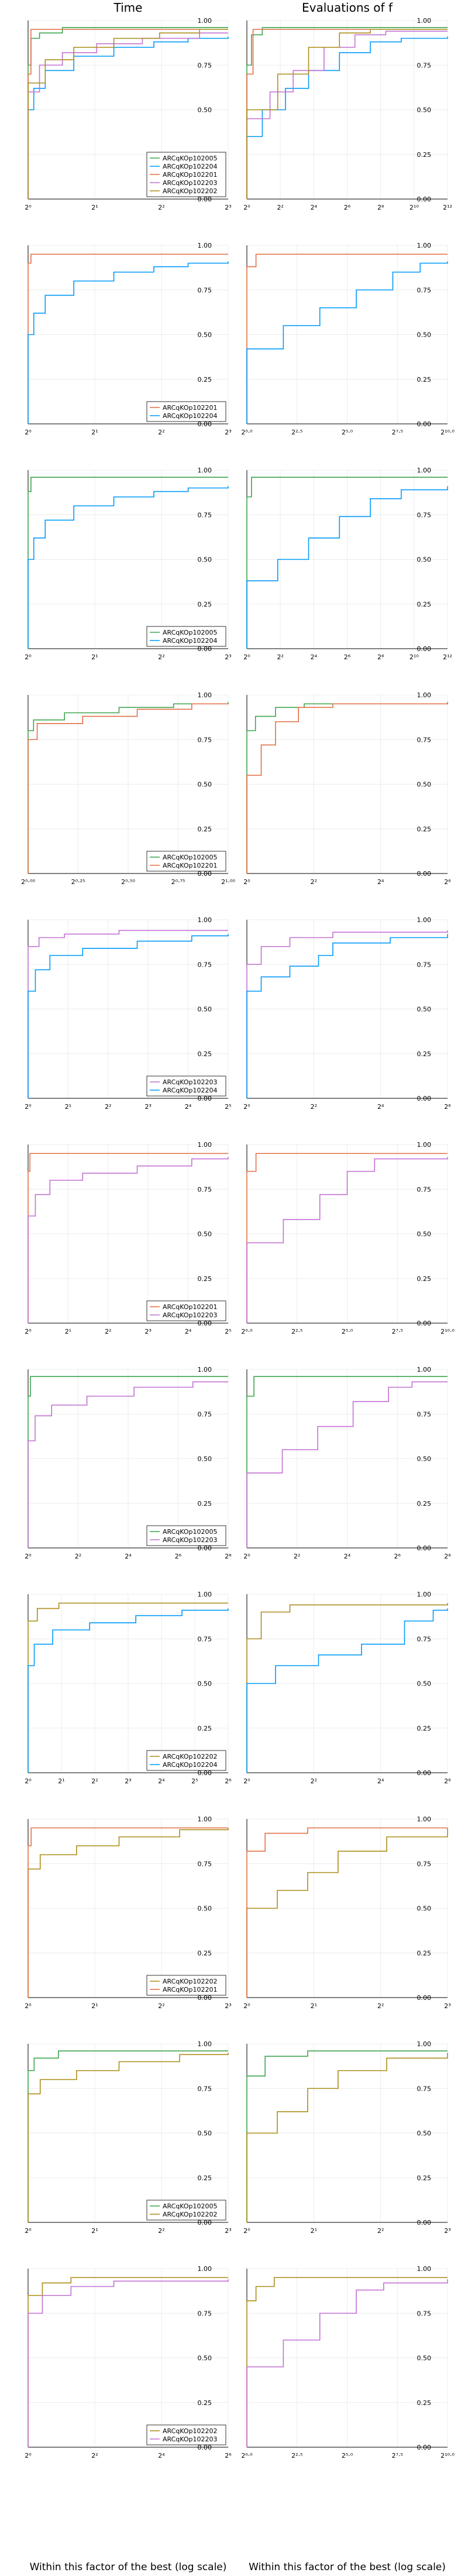 This screenshot has height=2576, width=468. What do you see at coordinates (190, 857) in the screenshot?
I see `legend-entry: ARCqKOp102005` at bounding box center [190, 857].